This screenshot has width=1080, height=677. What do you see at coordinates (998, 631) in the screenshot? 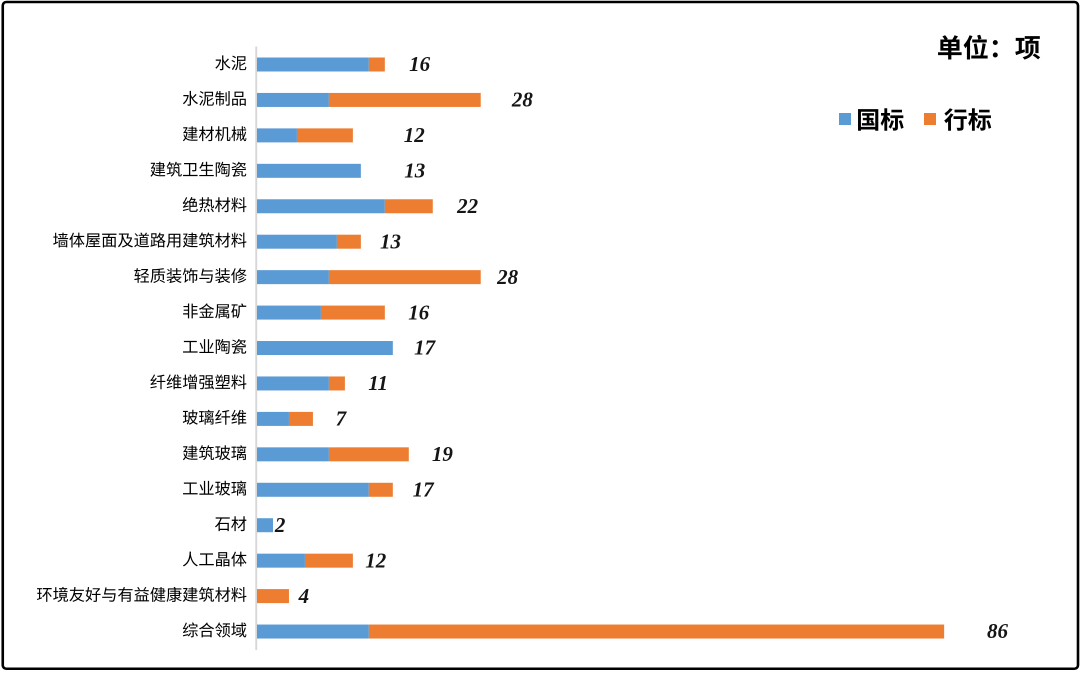
I see `svg-text: 86` at bounding box center [998, 631].